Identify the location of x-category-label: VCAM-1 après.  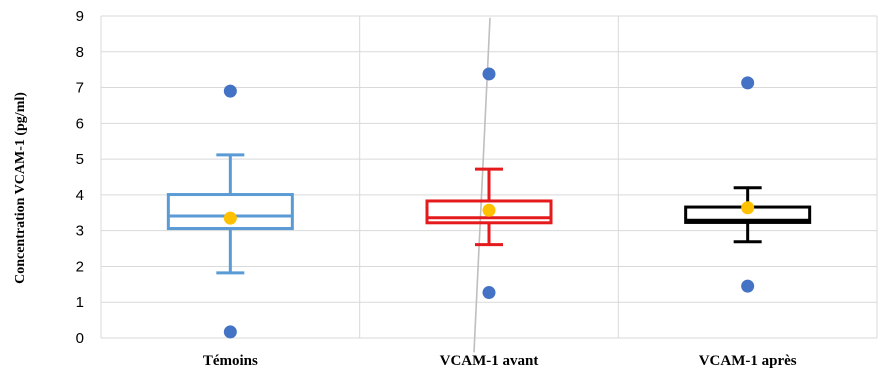
(748, 361).